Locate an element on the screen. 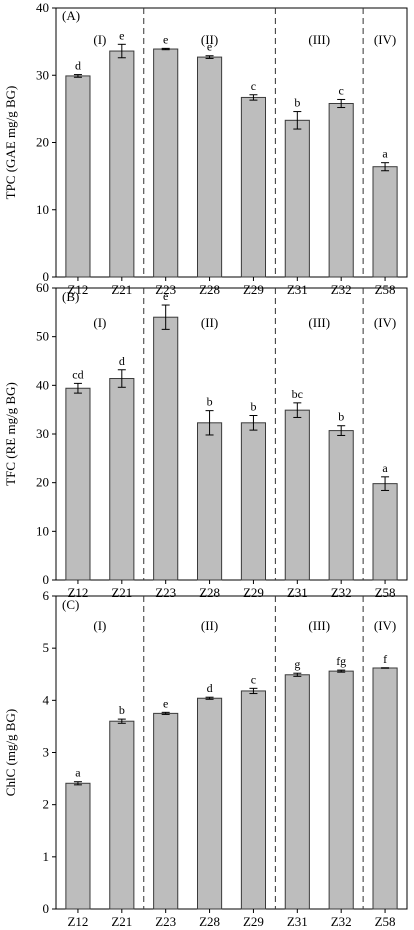 The height and width of the screenshot is (930, 414). y-tick-label: 50 is located at coordinates (42, 336).